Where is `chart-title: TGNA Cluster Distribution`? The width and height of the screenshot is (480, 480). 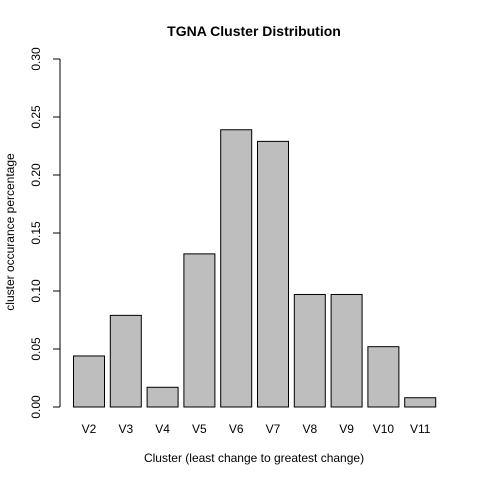
chart-title: TGNA Cluster Distribution is located at coordinates (254, 31).